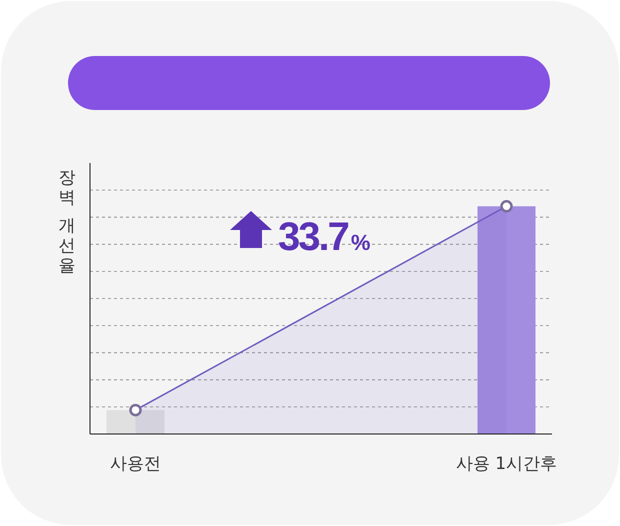 The height and width of the screenshot is (526, 620). I want to click on x-tick-label: 사용 1시간후, so click(507, 464).